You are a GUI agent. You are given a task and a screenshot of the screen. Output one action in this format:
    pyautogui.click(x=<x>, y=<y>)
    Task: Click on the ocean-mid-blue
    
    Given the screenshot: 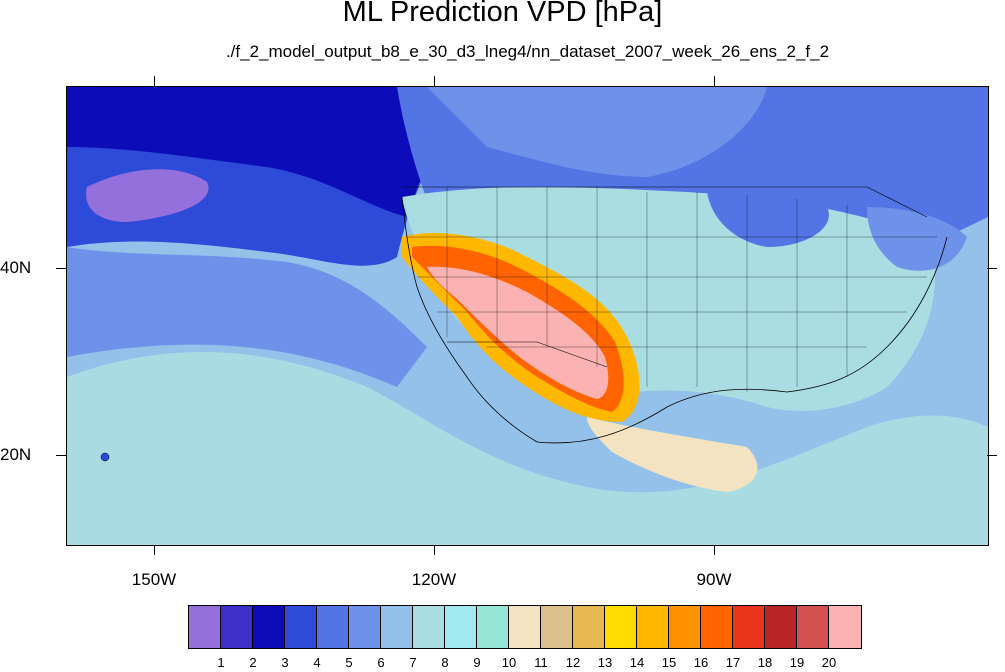 What is the action you would take?
    pyautogui.click(x=247, y=317)
    